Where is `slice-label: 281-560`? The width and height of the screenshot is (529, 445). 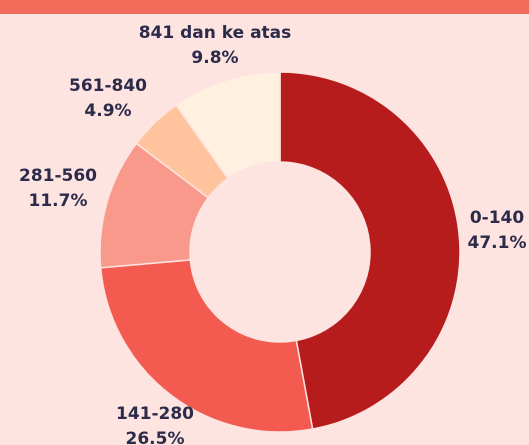
slice-label: 281-560 is located at coordinates (58, 176).